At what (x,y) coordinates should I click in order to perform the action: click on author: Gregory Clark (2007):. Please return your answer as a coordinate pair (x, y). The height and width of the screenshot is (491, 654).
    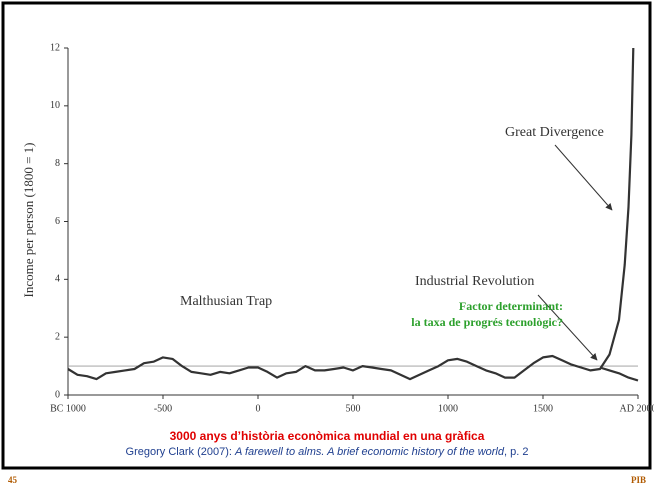
    Looking at the image, I should click on (180, 452).